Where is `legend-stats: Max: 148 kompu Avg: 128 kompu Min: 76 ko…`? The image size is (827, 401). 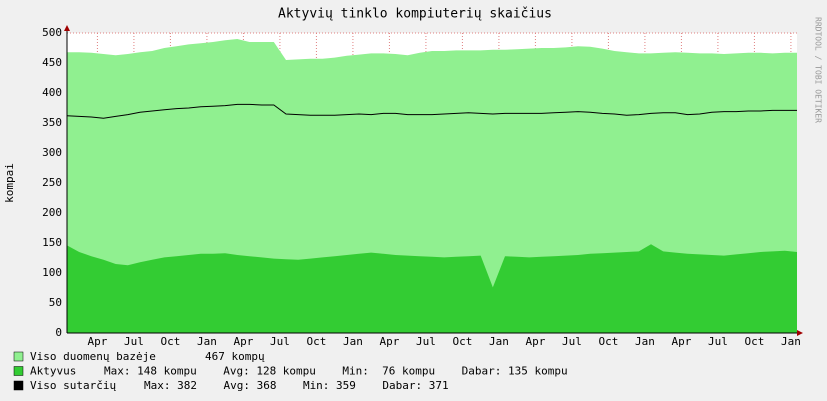 legend-stats: Max: 148 kompu Avg: 128 kompu Min: 76 ko… is located at coordinates (336, 371).